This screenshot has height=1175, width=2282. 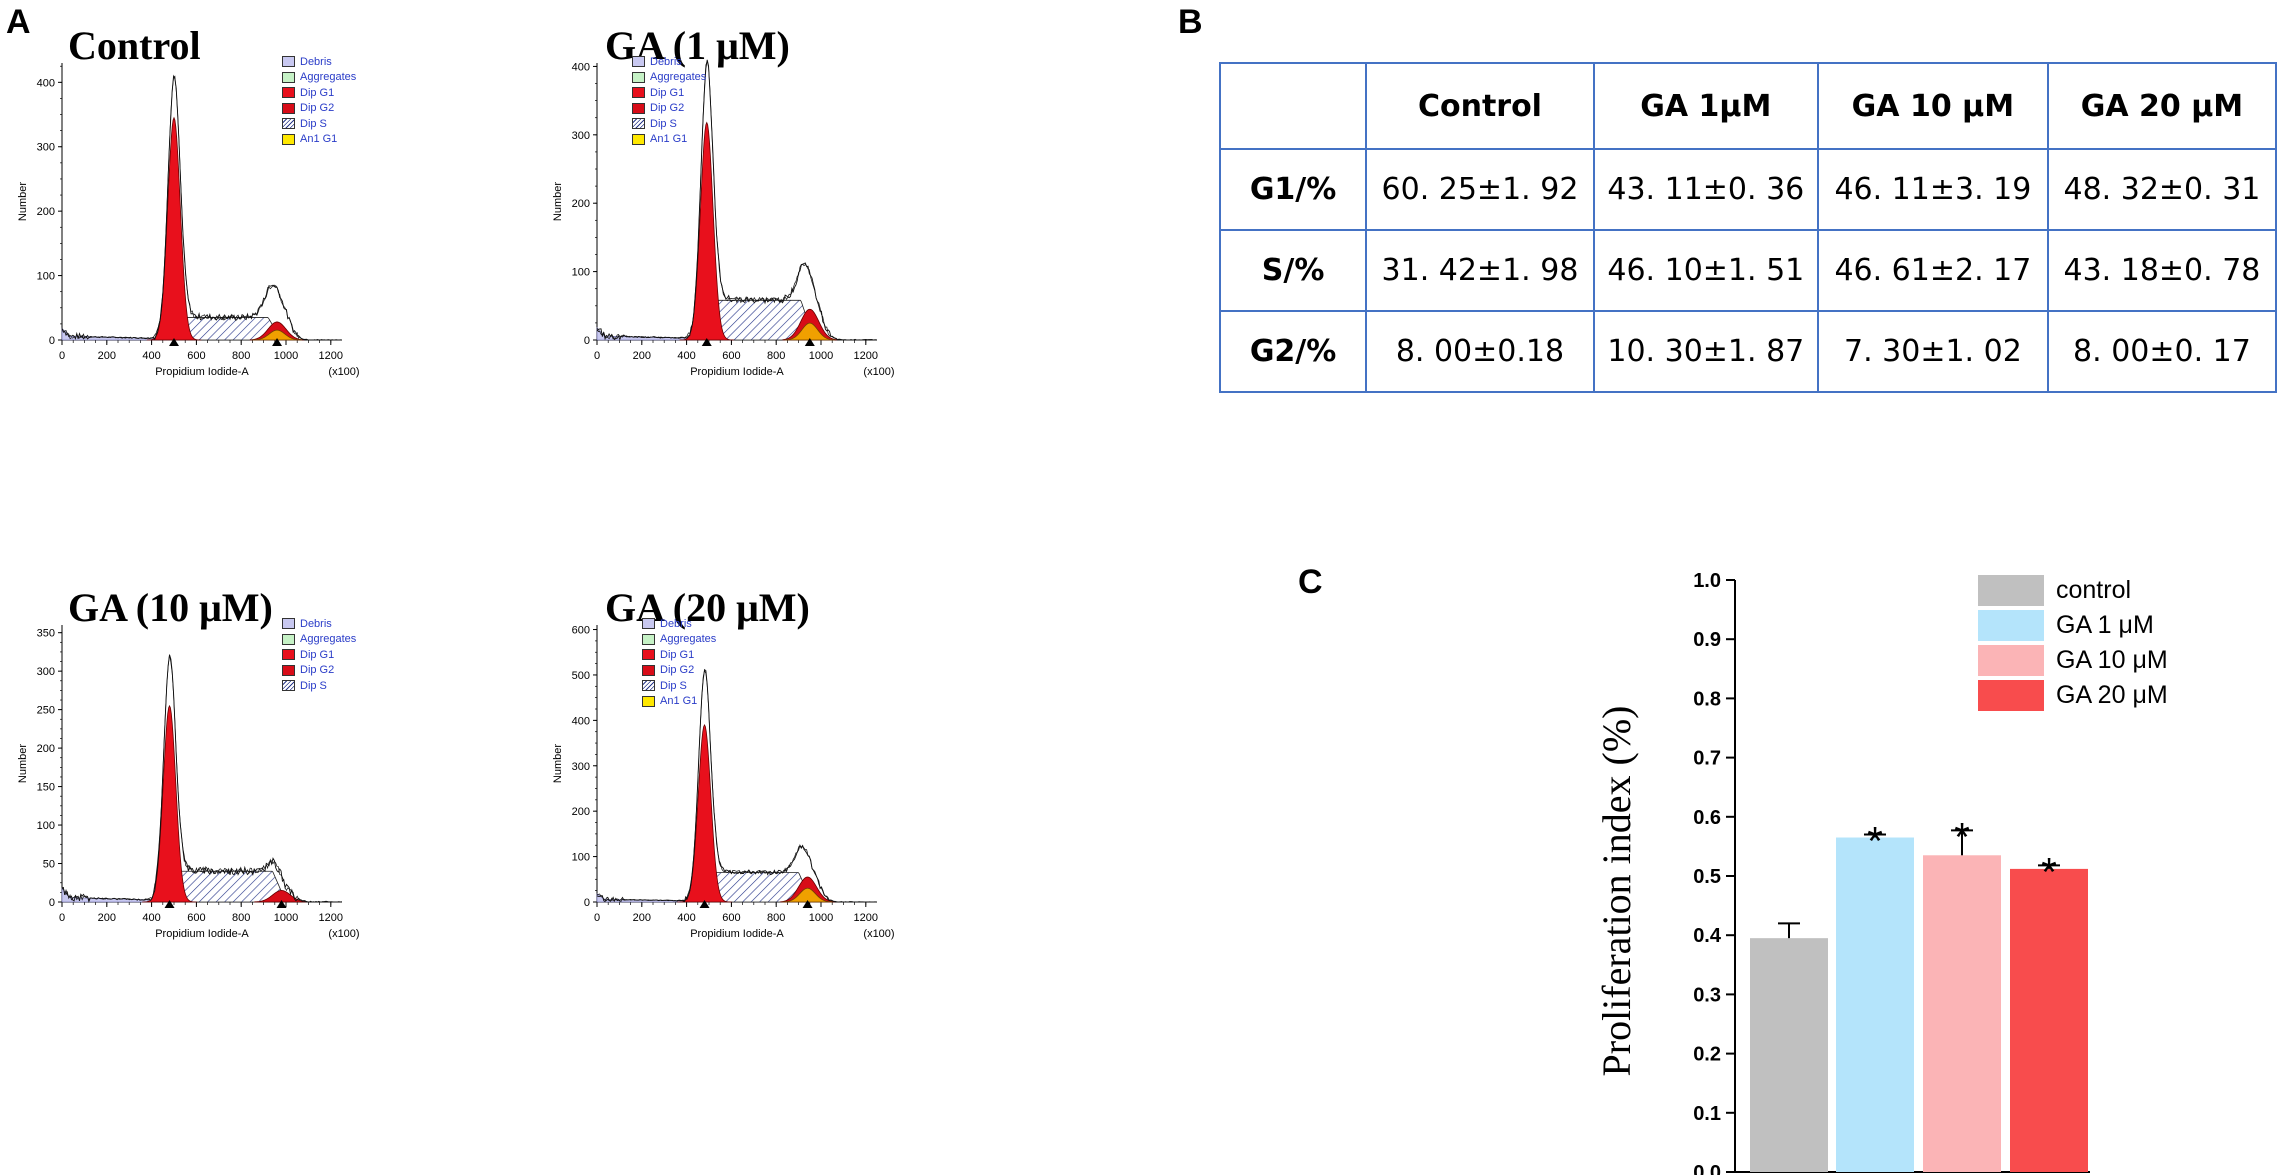 I want to click on y-tick-label: 0.3, so click(x=1707, y=995).